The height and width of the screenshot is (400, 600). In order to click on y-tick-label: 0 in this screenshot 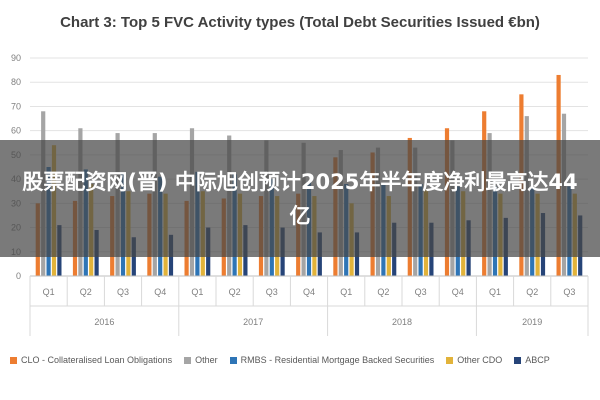, I will do `click(18, 276)`.